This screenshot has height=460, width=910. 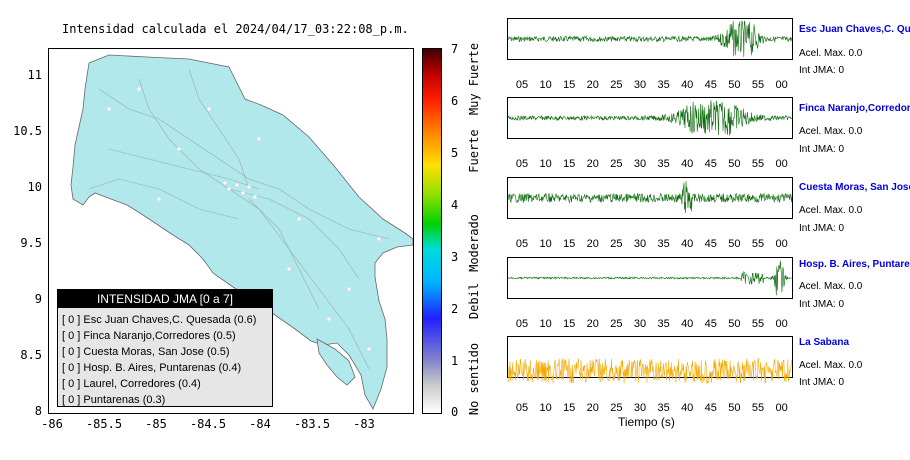 What do you see at coordinates (152, 368) in the screenshot?
I see `legend-item: [ 0 ] Hosp. B. Aires, Puntarenas (0.4)` at bounding box center [152, 368].